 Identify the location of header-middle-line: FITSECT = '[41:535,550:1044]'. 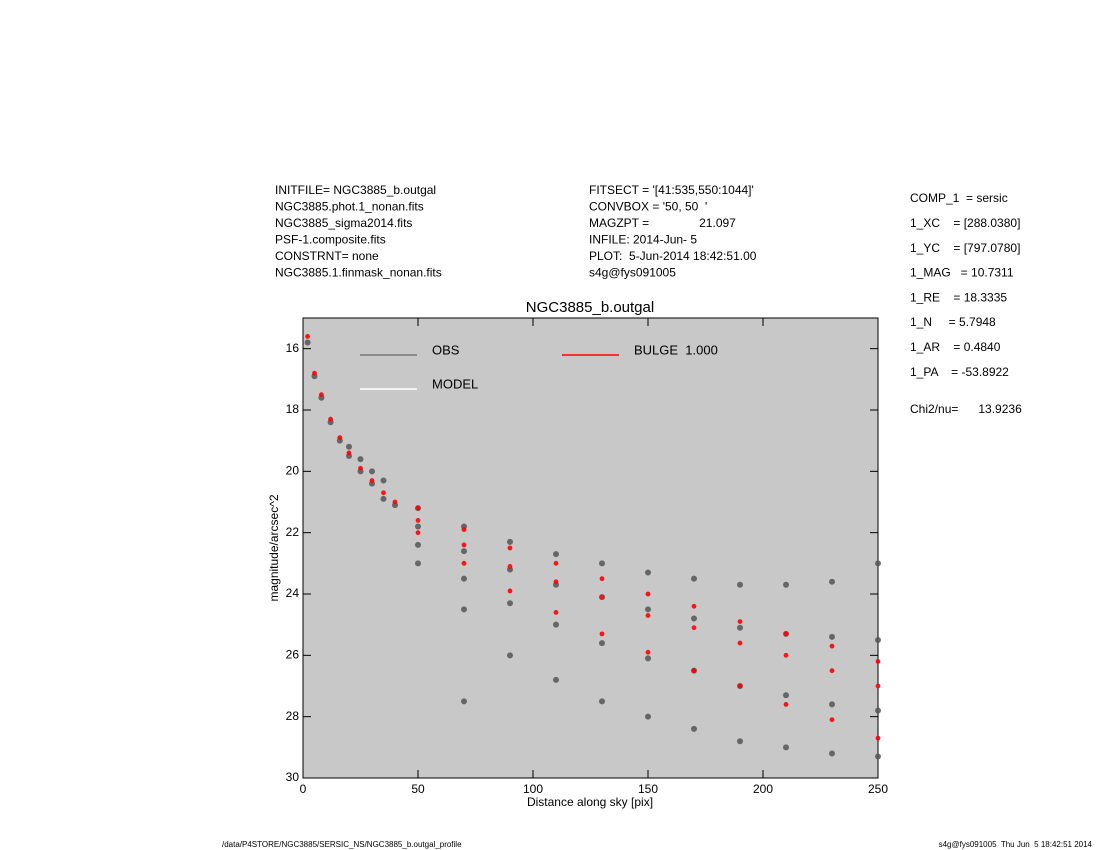
(671, 190).